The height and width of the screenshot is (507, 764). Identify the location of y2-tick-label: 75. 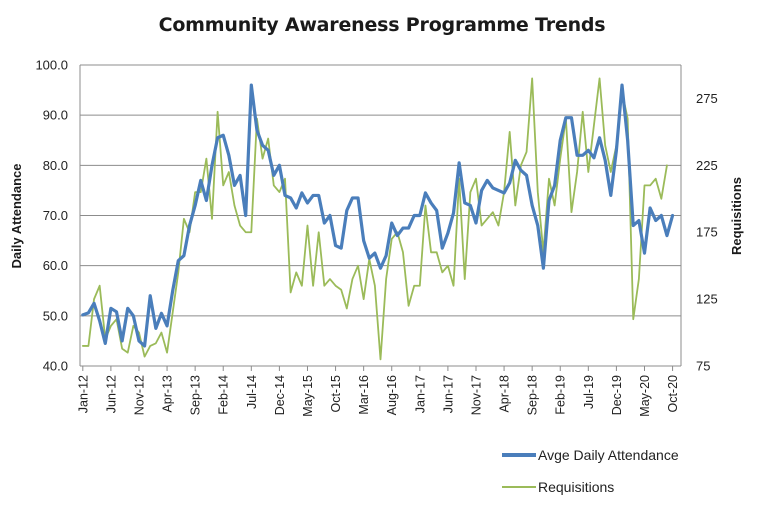
(703, 366).